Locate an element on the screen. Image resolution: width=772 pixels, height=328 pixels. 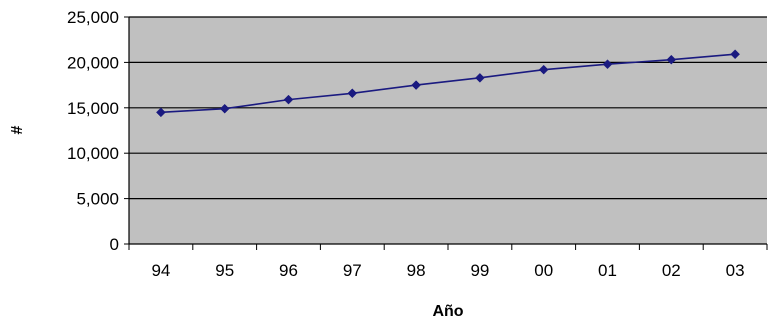
y-tick-label: 5,000 is located at coordinates (97, 199).